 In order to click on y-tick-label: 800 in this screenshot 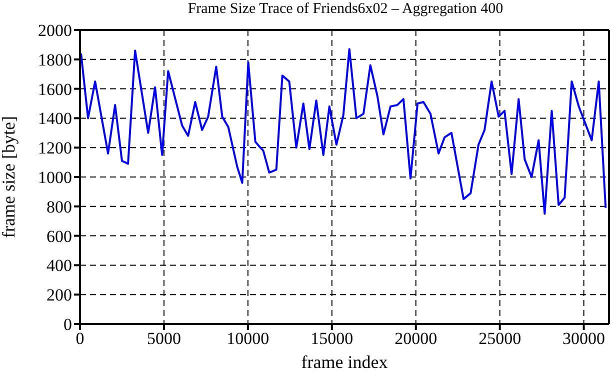, I will do `click(59, 206)`.